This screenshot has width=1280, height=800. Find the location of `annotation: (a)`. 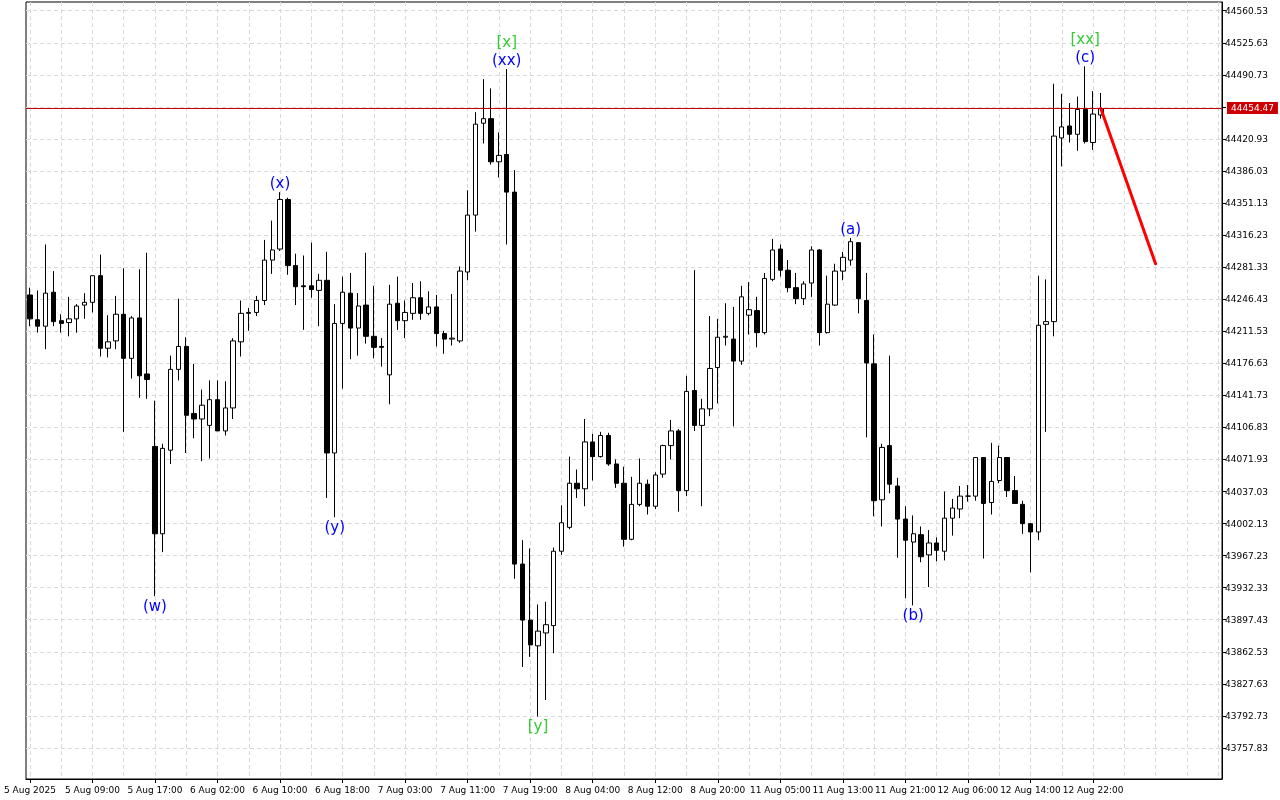

annotation: (a) is located at coordinates (851, 228).